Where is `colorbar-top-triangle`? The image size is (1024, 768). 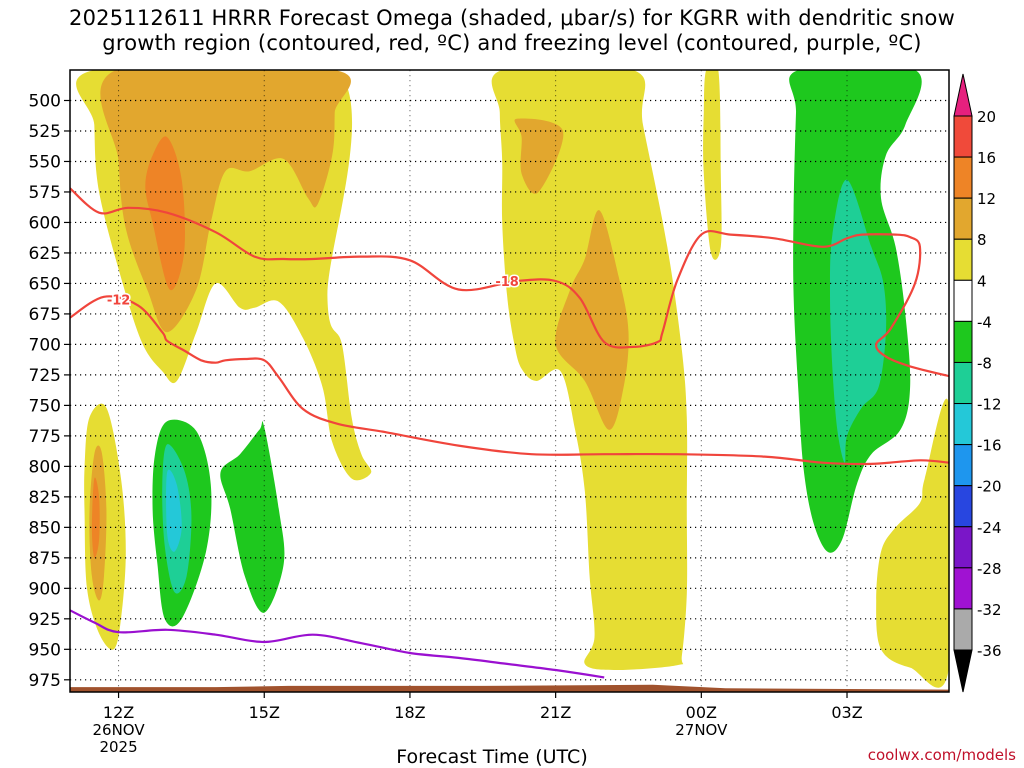 colorbar-top-triangle is located at coordinates (963, 95).